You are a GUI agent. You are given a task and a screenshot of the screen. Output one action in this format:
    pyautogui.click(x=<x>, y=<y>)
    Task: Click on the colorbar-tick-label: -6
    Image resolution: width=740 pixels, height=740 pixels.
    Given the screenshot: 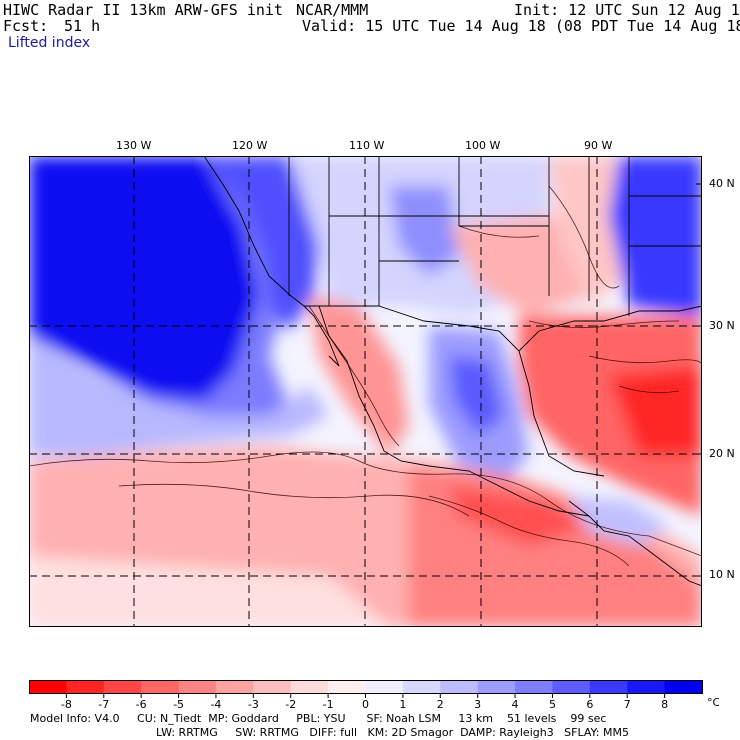 What is the action you would take?
    pyautogui.click(x=141, y=704)
    